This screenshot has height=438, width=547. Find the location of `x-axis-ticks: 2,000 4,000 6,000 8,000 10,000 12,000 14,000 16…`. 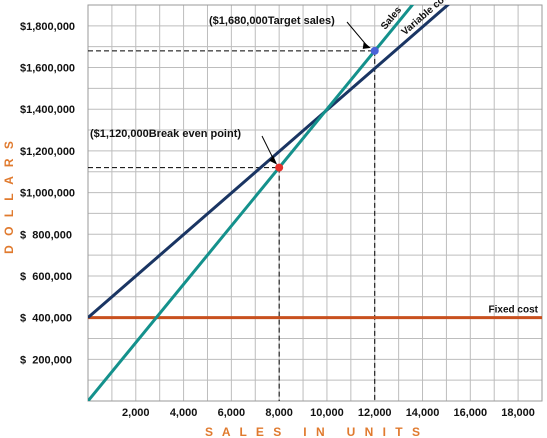

x-axis-ticks: 2,000 4,000 6,000 8,000 10,000 12,000 14,000 16… is located at coordinates (328, 413).